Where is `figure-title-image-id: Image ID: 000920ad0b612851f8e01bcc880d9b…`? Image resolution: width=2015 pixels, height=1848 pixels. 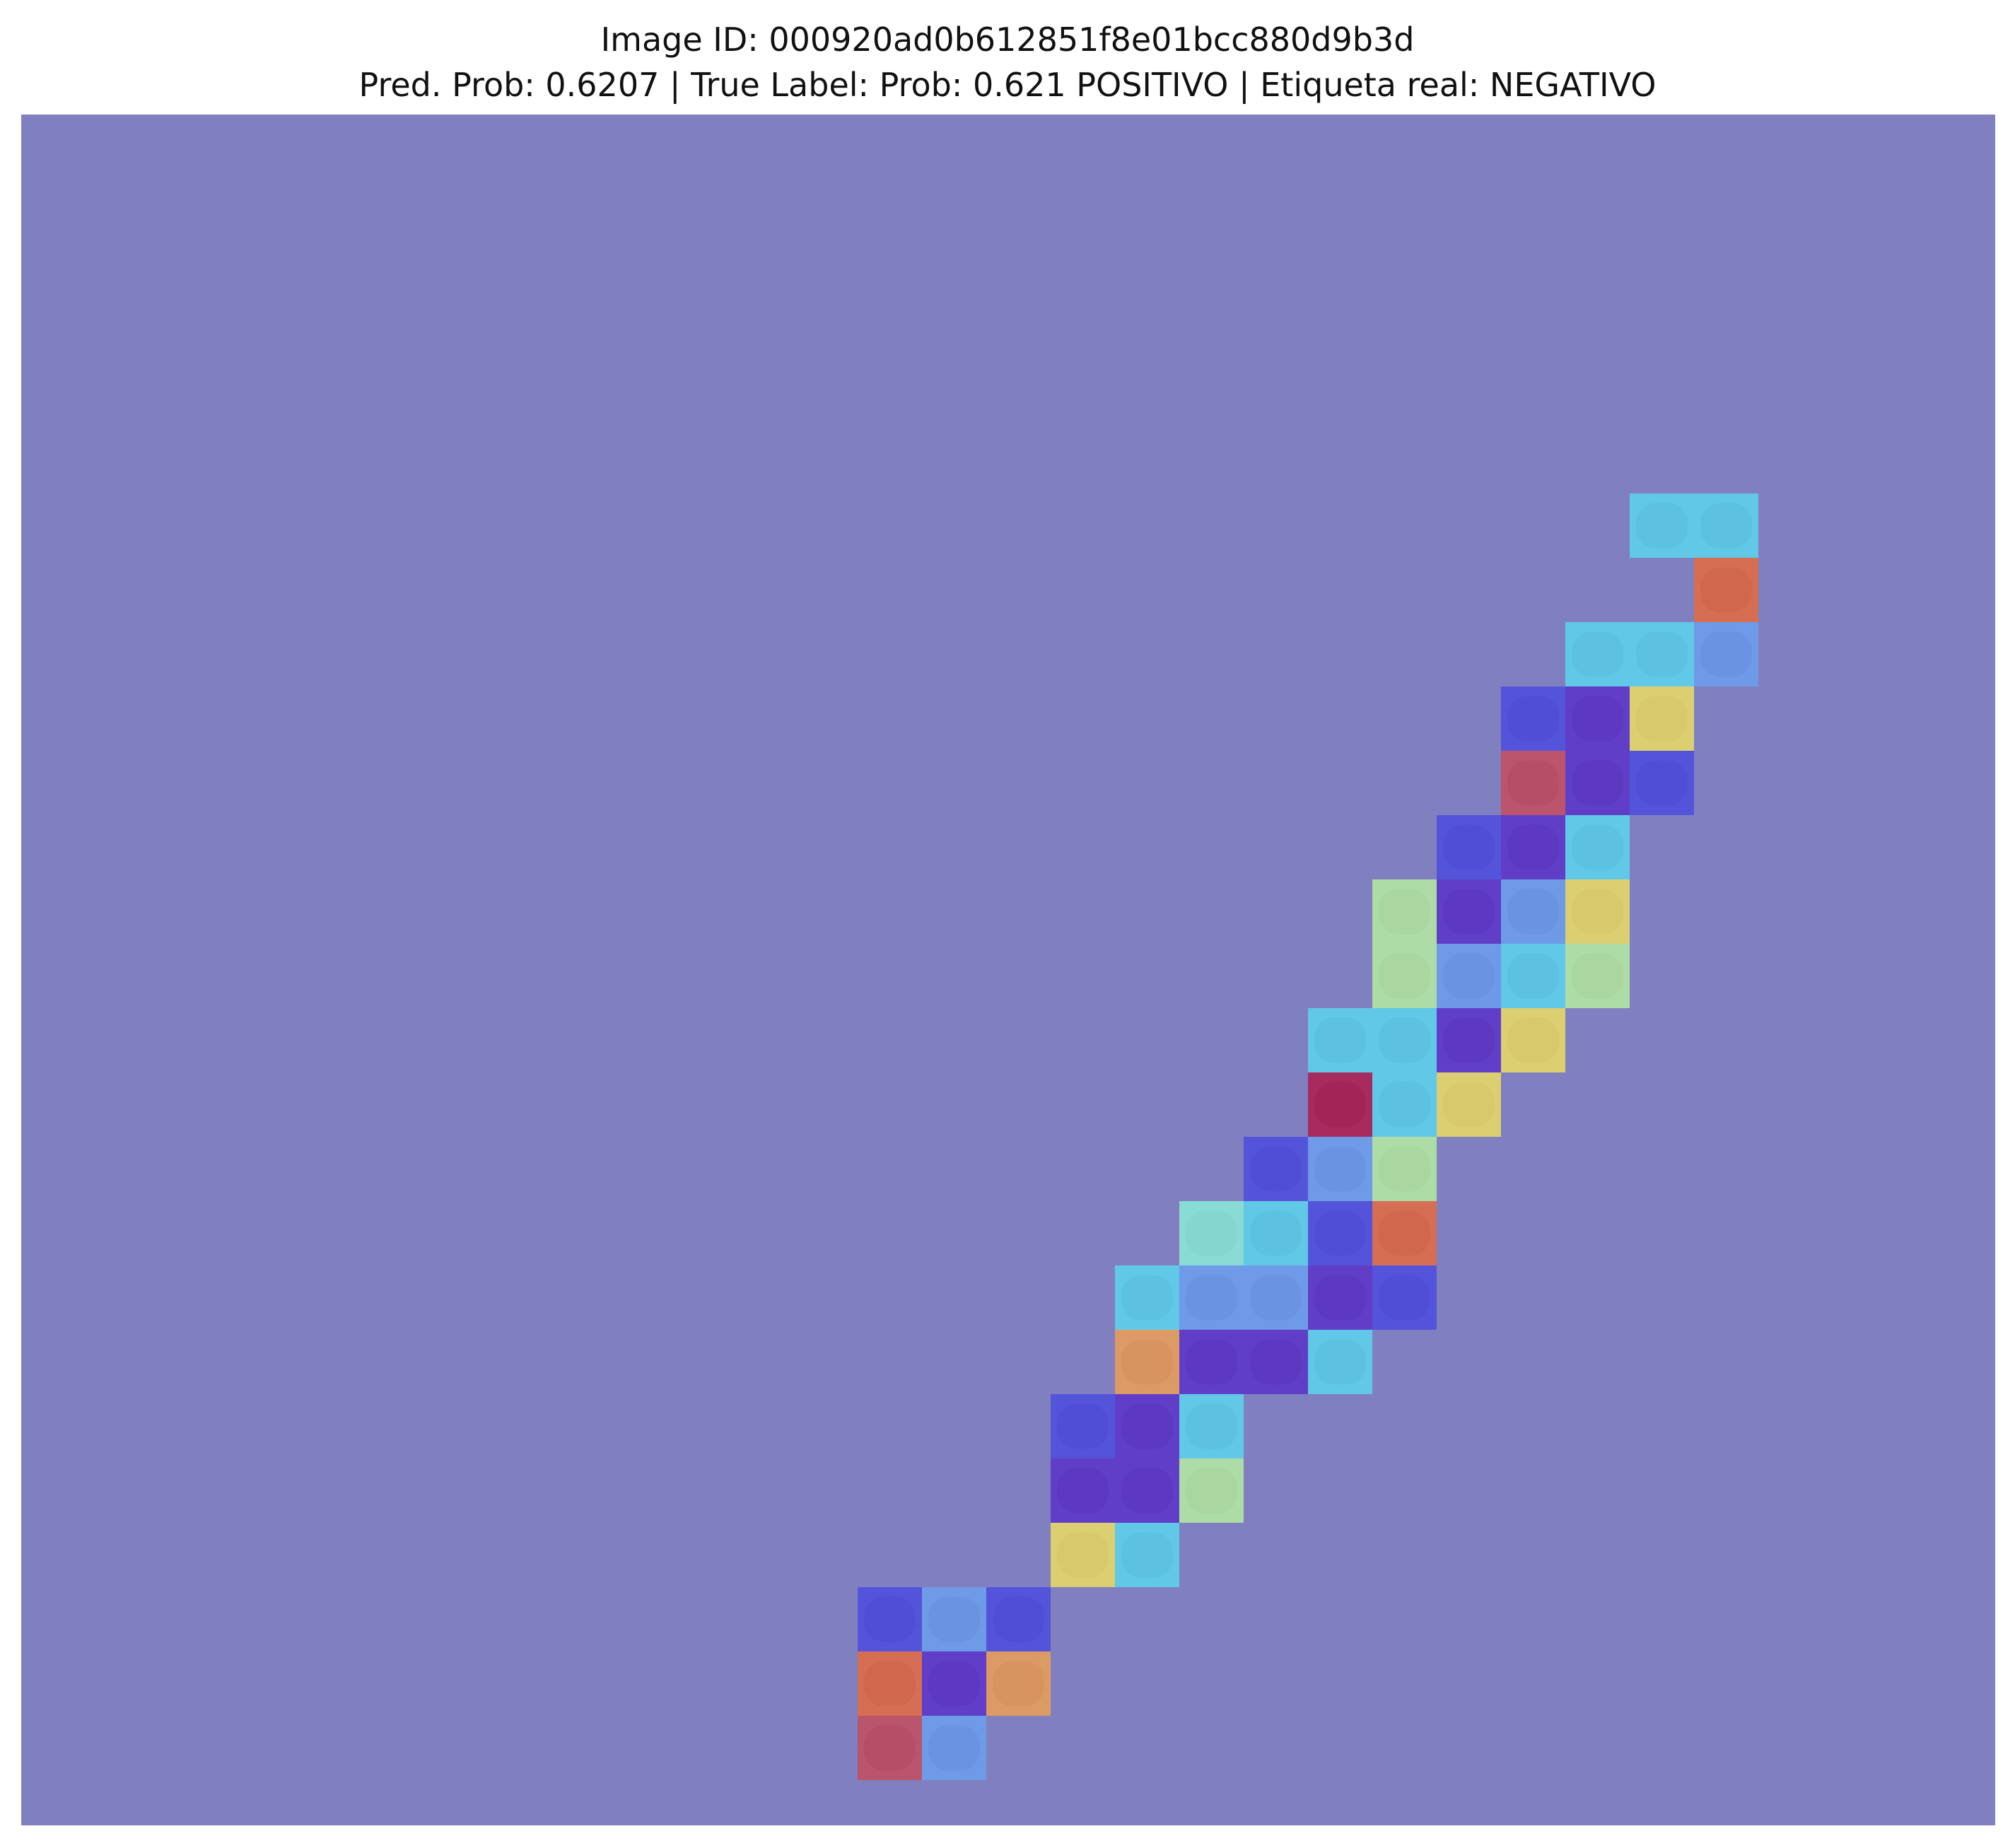
figure-title-image-id: Image ID: 000920ad0b612851f8e01bcc880d9b… is located at coordinates (1007, 40).